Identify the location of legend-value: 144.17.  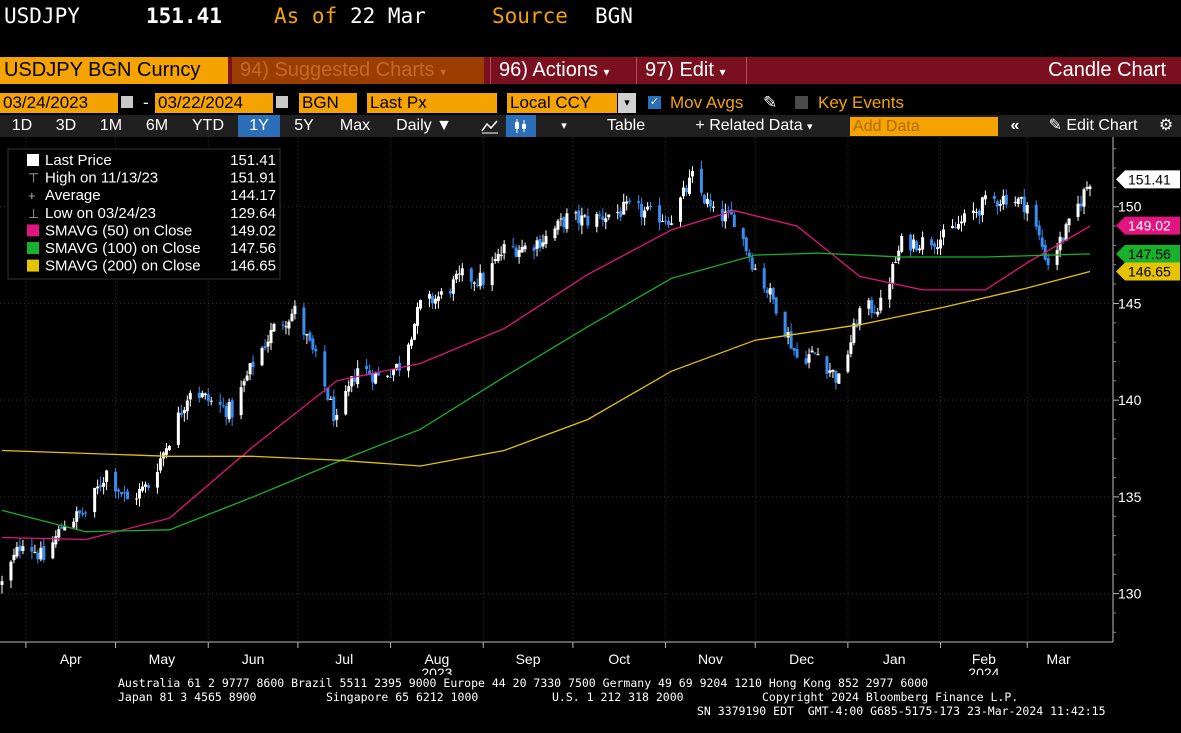
(253, 195).